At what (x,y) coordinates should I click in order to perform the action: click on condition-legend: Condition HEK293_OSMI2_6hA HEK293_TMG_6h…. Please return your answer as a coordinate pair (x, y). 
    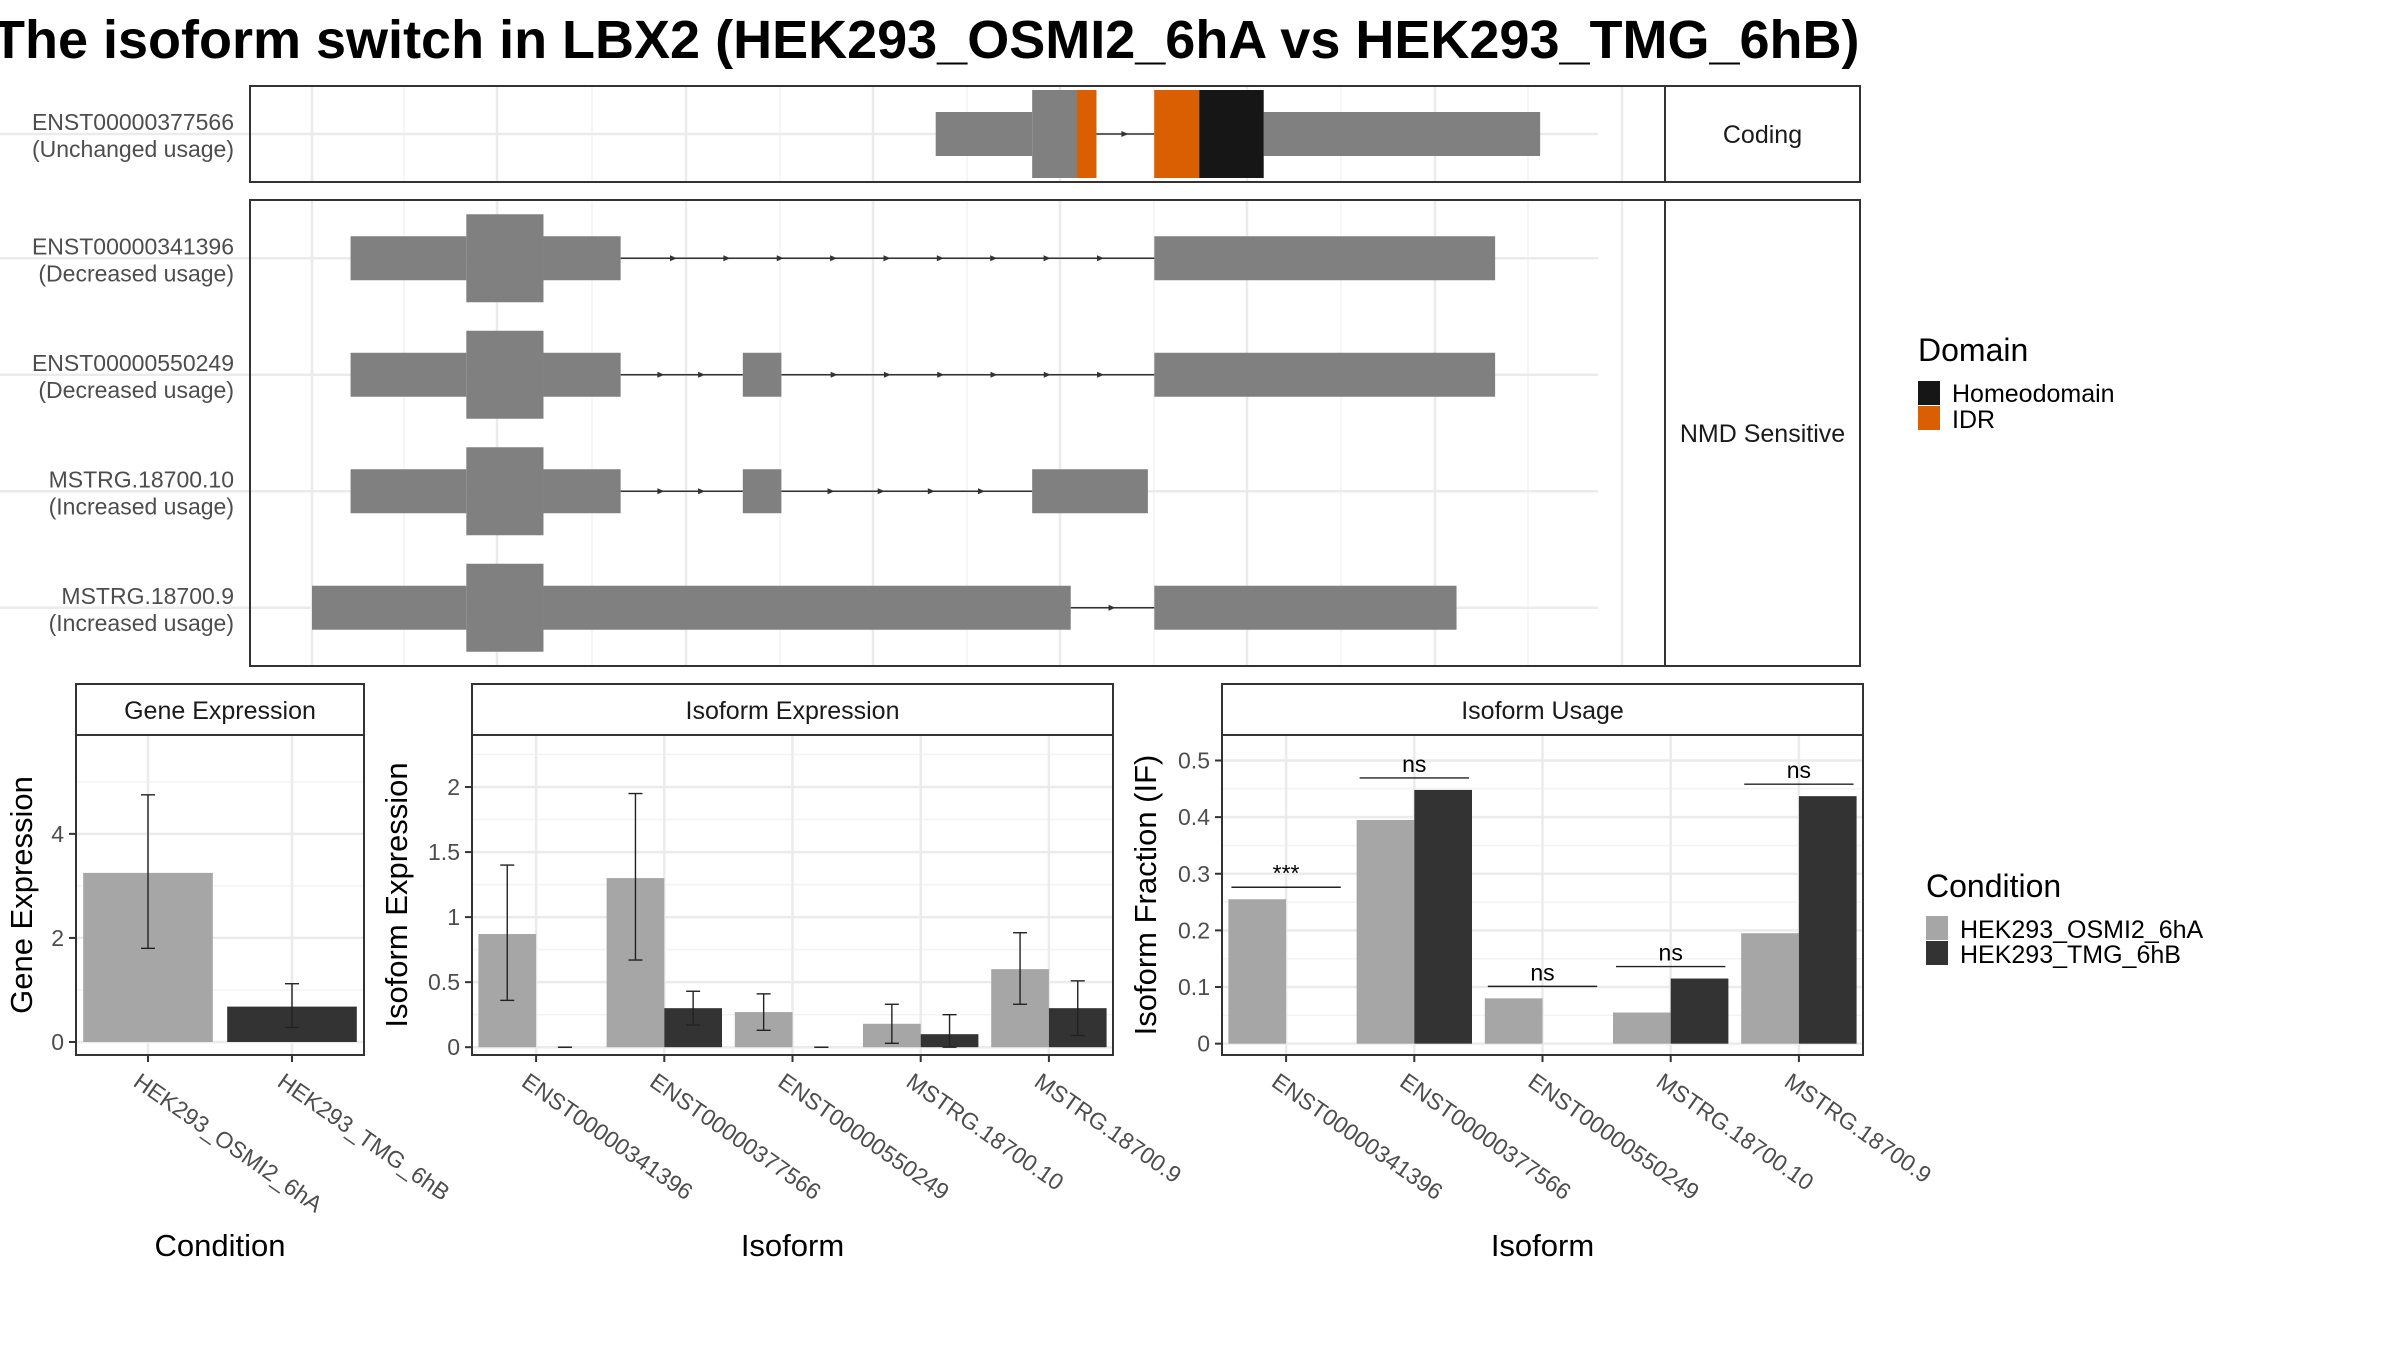
    Looking at the image, I should click on (2065, 918).